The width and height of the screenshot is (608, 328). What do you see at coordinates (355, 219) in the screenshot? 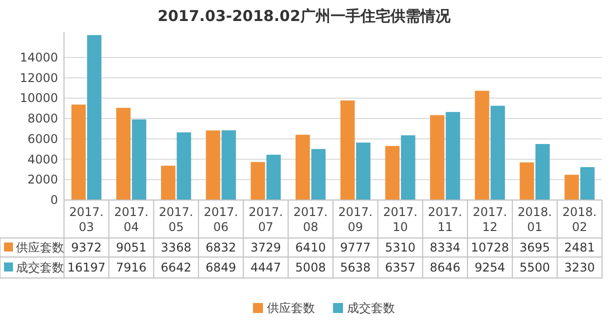
I see `x-tick-label: 2017.09` at bounding box center [355, 219].